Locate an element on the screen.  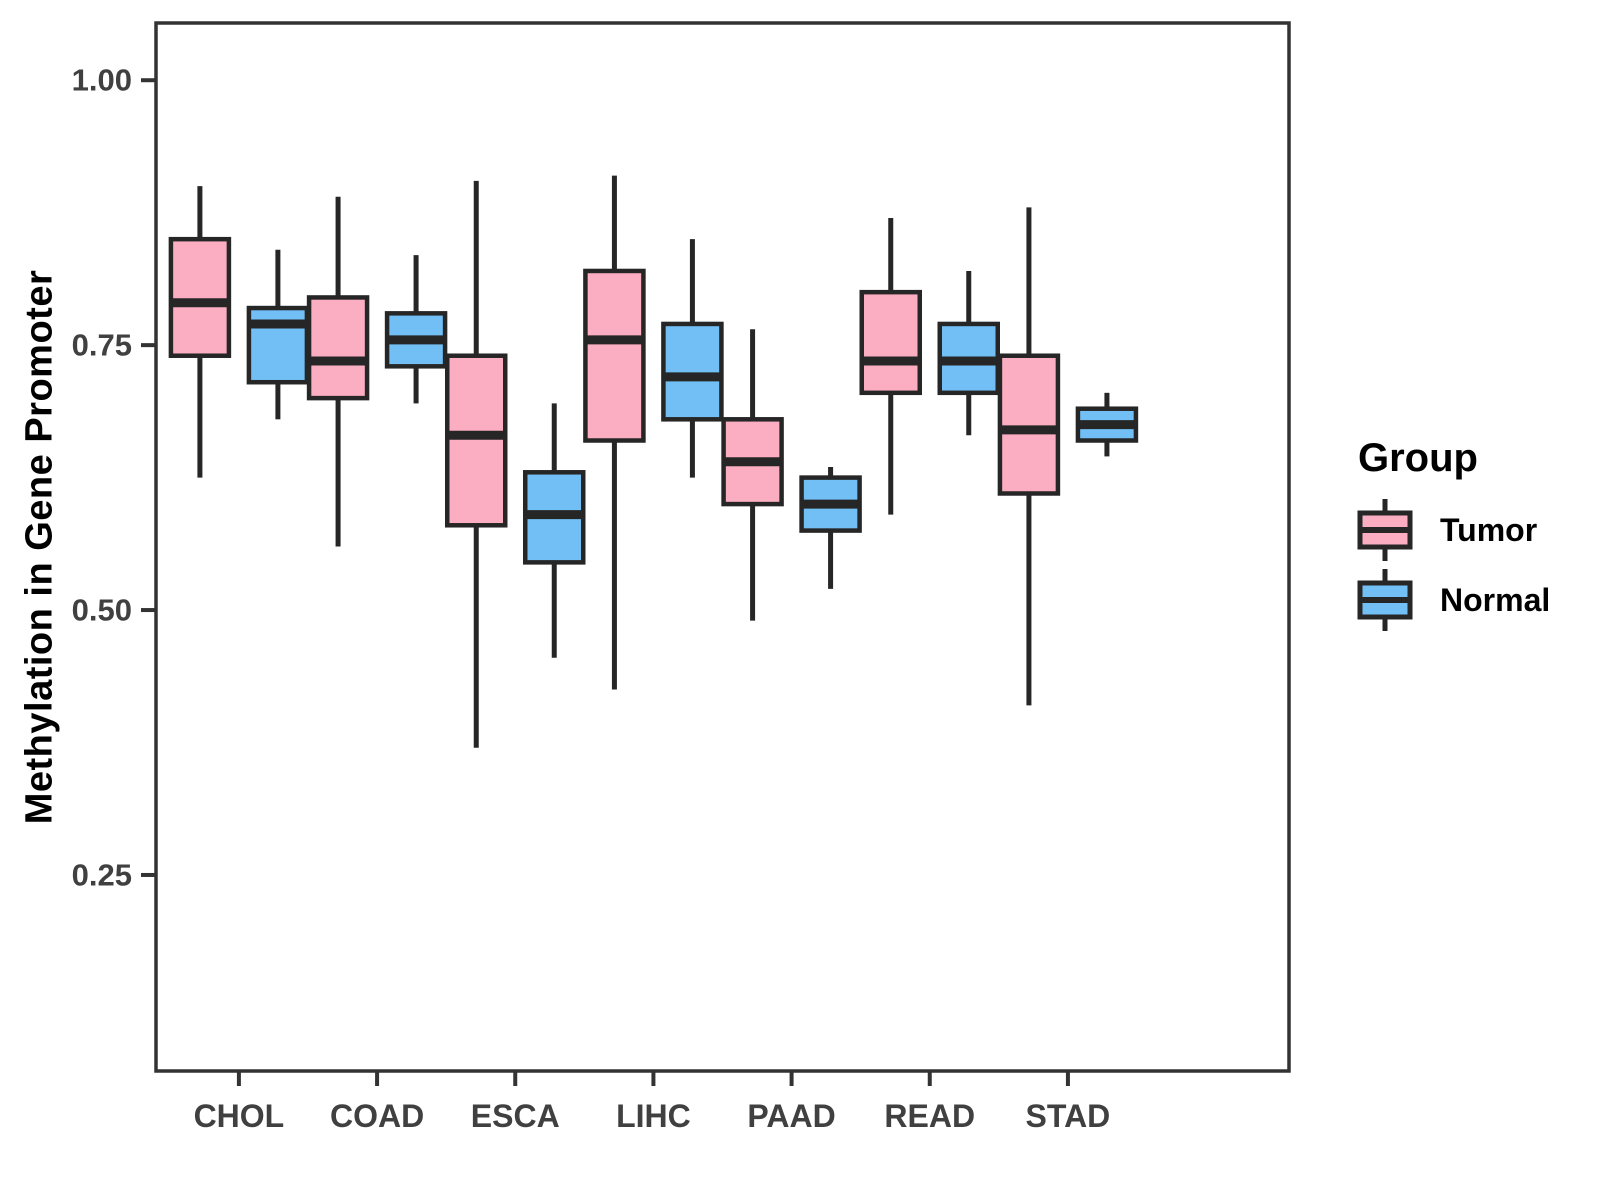
box-STAD-Tumor is located at coordinates (1029, 424).